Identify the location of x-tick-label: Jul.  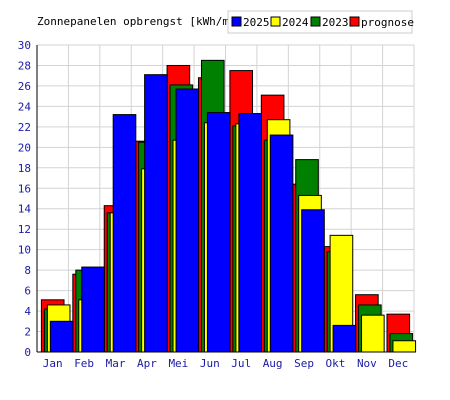
(241, 363).